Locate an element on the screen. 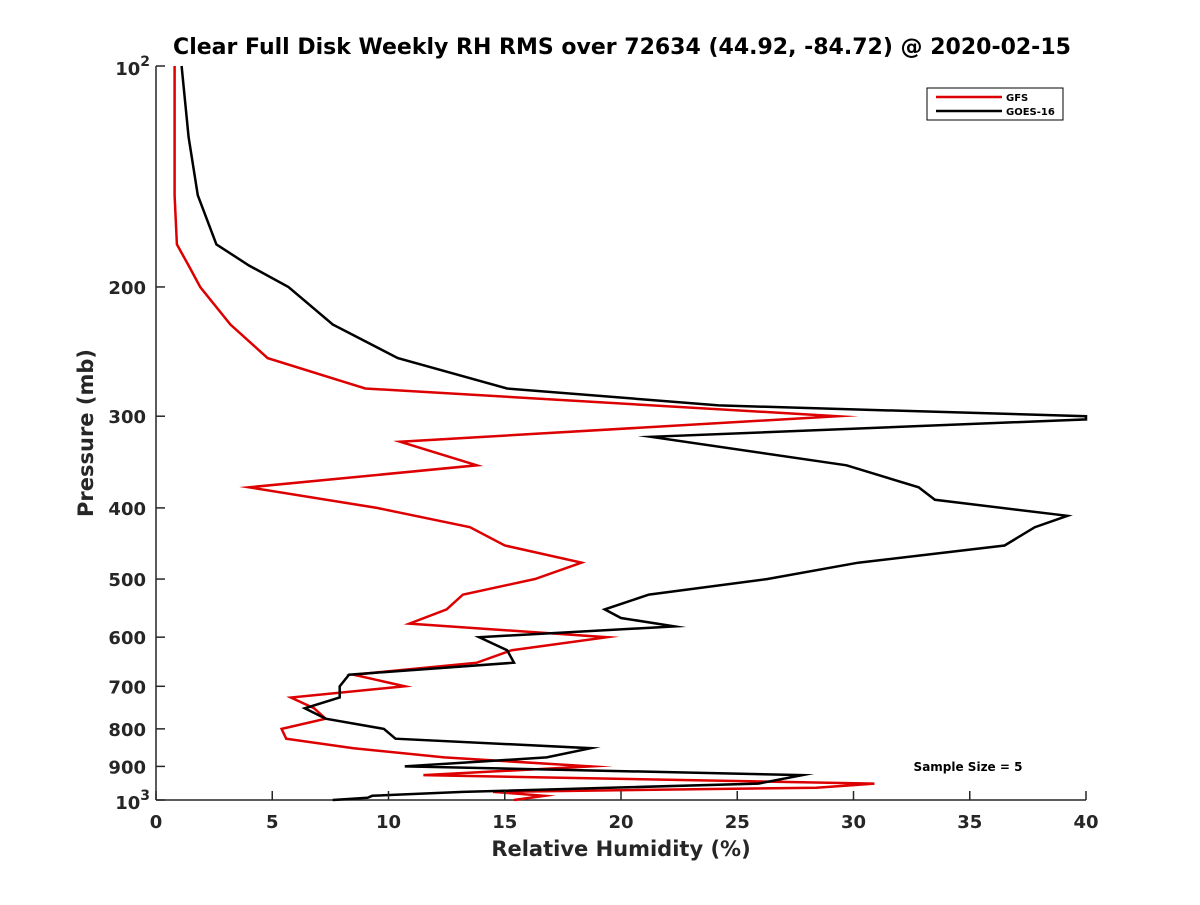 The width and height of the screenshot is (1200, 905). y-tick-label: 200 is located at coordinates (127, 288).